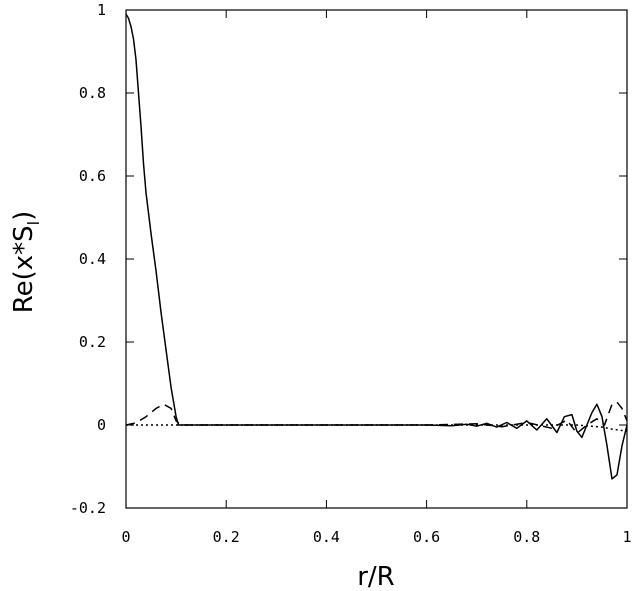 This screenshot has width=632, height=591. Describe the element at coordinates (626, 537) in the screenshot. I see `x-tick-label: 1` at that location.